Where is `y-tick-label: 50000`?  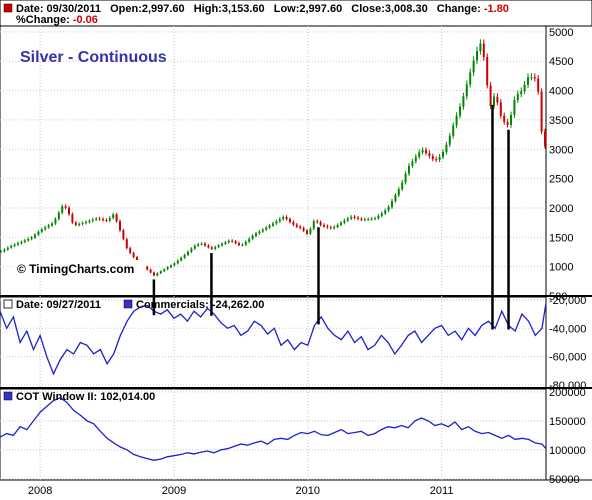 y-tick-label: 50000 is located at coordinates (564, 480).